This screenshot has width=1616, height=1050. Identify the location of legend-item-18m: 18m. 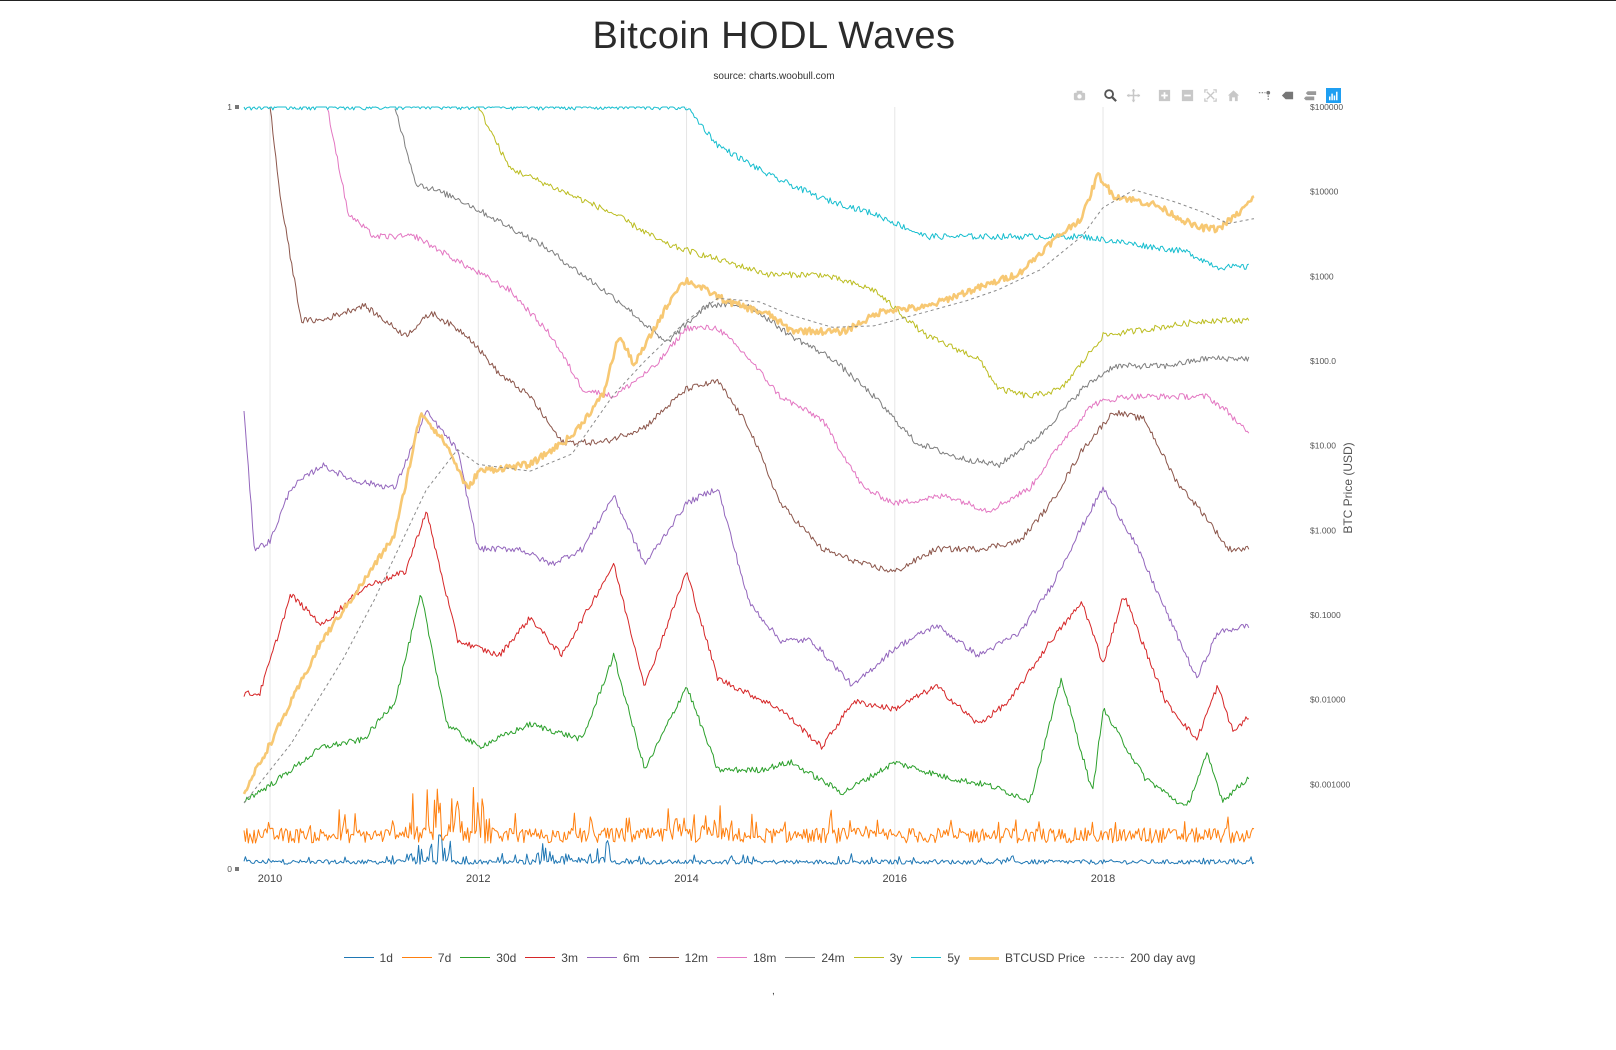
(746, 958).